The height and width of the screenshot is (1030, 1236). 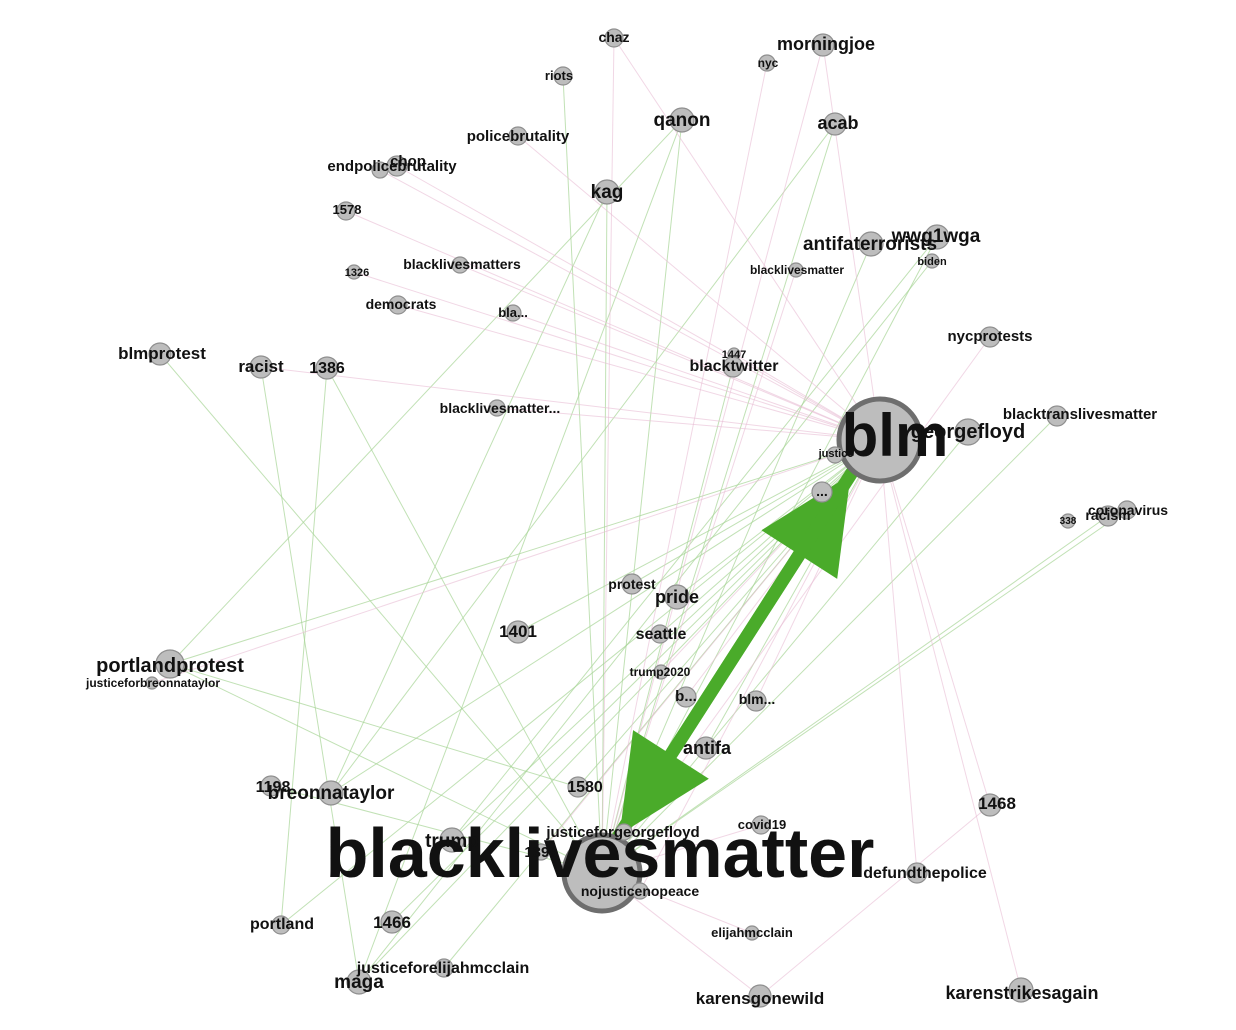 I want to click on node-chaz, so click(x=614, y=38).